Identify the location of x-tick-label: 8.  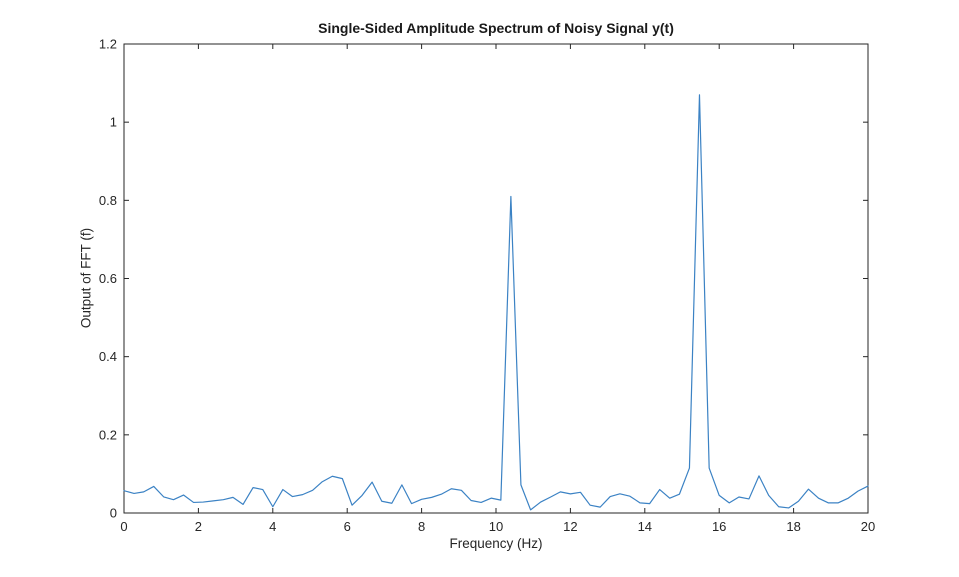
(421, 526).